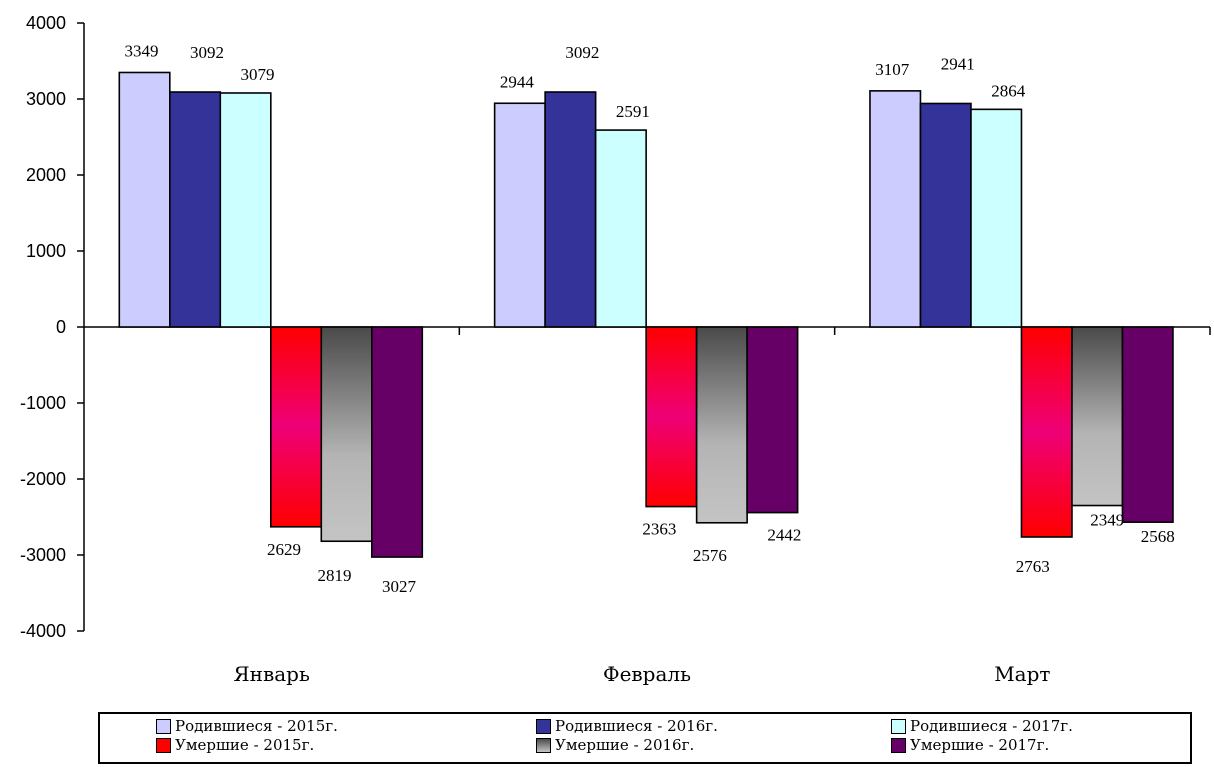 This screenshot has width=1214, height=767. What do you see at coordinates (892, 69) in the screenshot?
I see `data-label-births-2015-3: 3107` at bounding box center [892, 69].